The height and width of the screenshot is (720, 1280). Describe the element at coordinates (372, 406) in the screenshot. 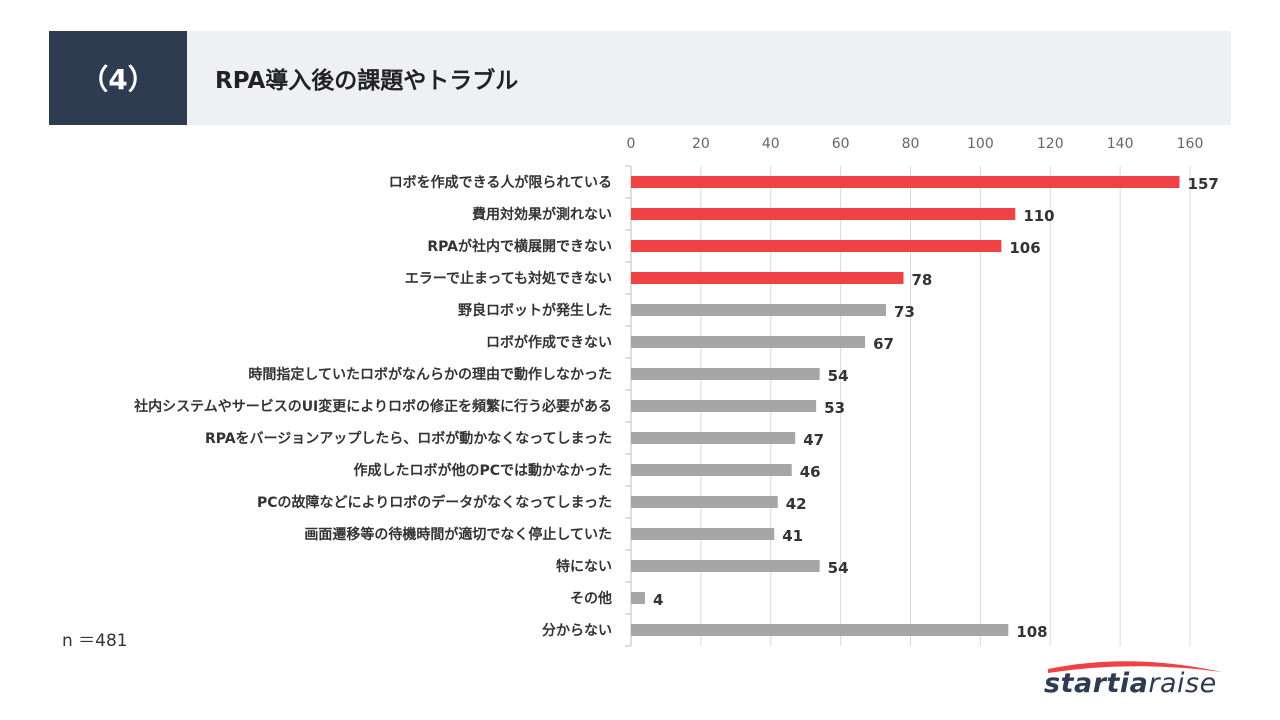

I see `category-label: 社内システムやサービスのUI変更によりロボの修正を頻繁に行う必要がある` at that location.